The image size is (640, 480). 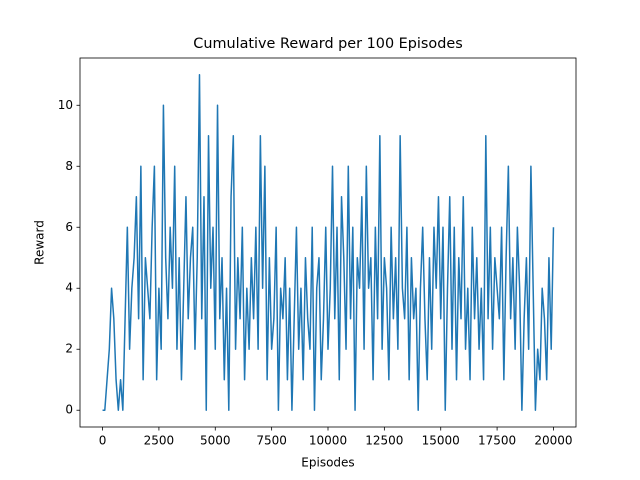 What do you see at coordinates (553, 441) in the screenshot?
I see `x-tick-label: 20000` at bounding box center [553, 441].